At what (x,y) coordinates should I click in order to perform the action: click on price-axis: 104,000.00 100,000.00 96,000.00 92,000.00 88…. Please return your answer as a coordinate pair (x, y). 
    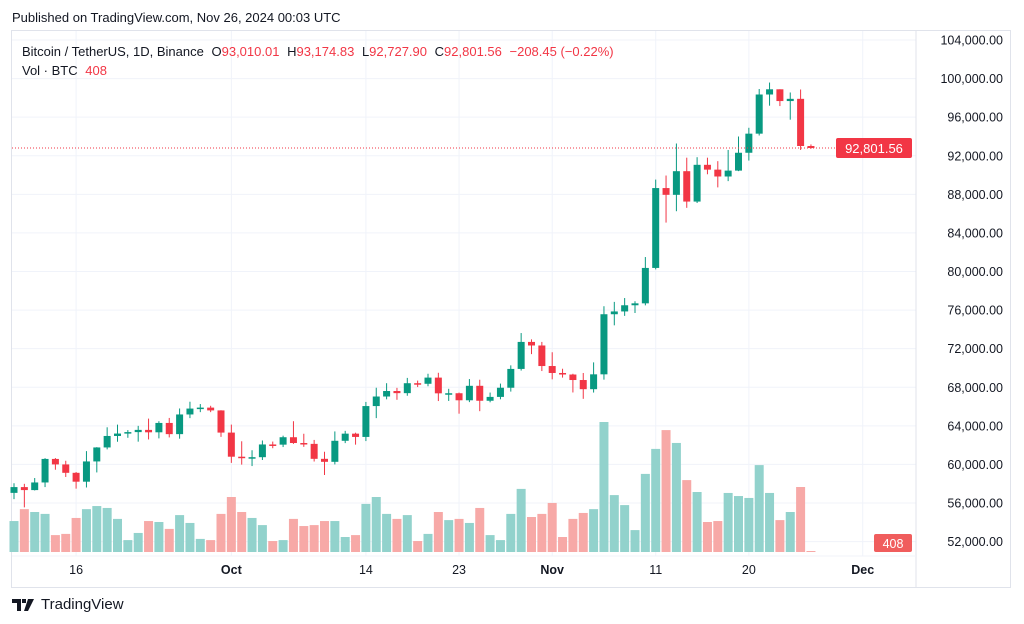
    Looking at the image, I should click on (971, 292).